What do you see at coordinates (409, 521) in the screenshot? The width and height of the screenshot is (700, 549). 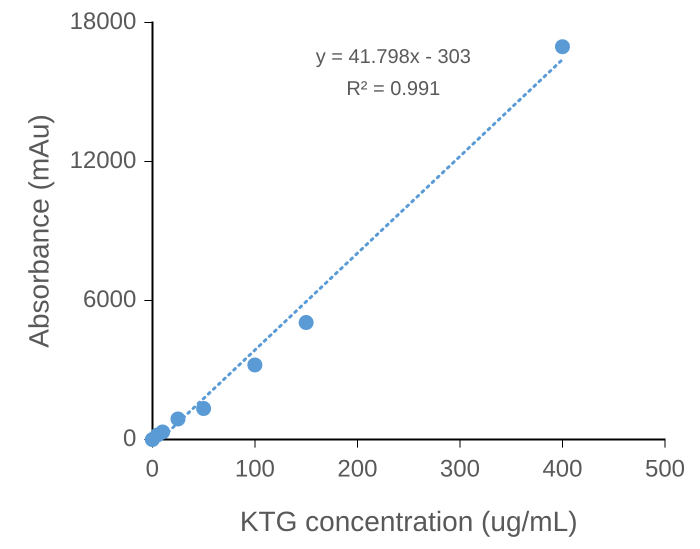 I see `x-axis-title: KTG concentration (ug/mL)` at bounding box center [409, 521].